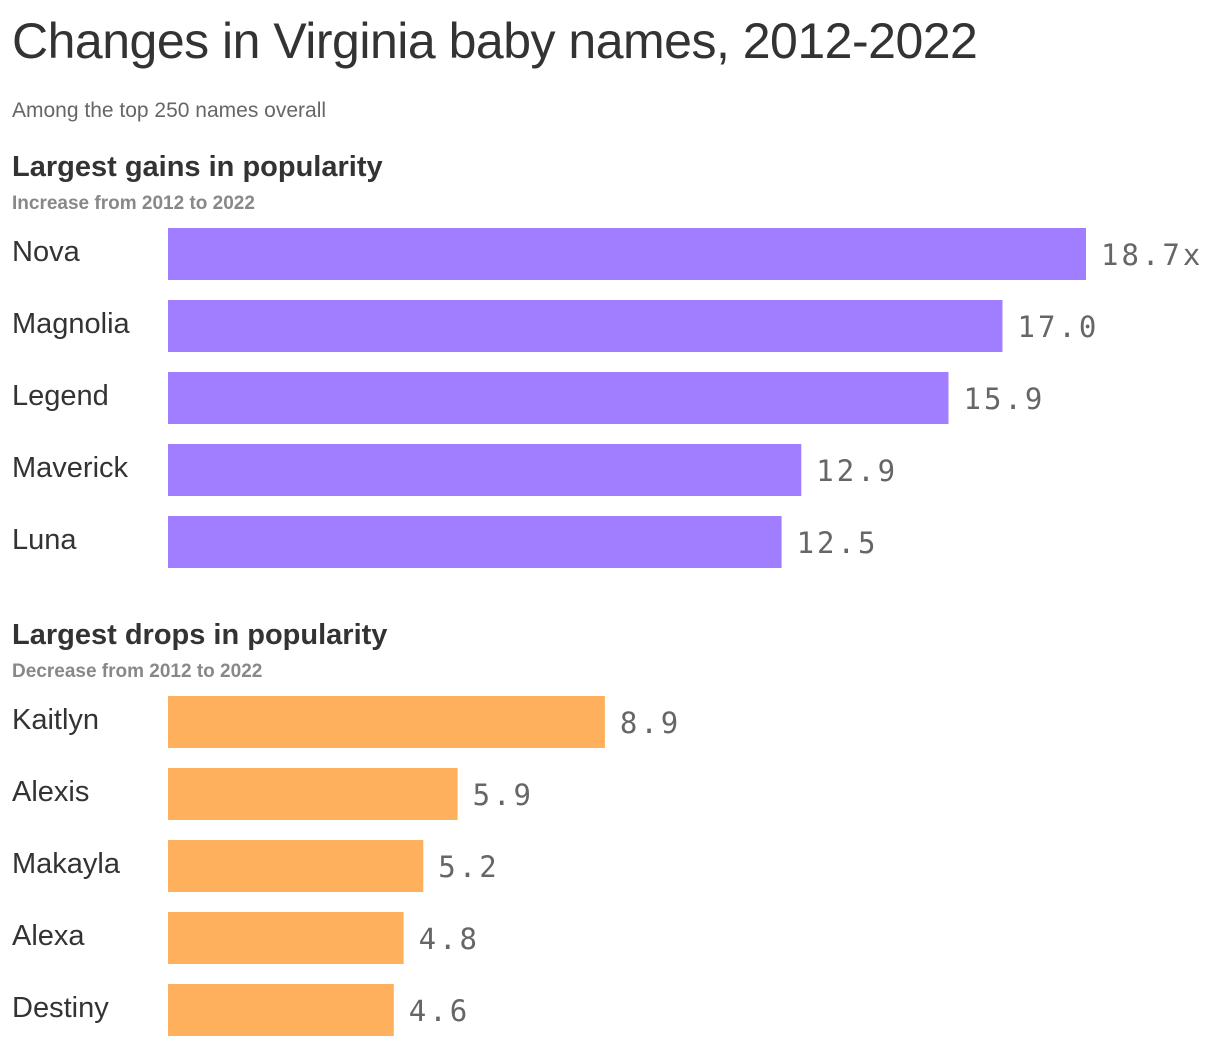  I want to click on drops-value-label: 4.6, so click(439, 1011).